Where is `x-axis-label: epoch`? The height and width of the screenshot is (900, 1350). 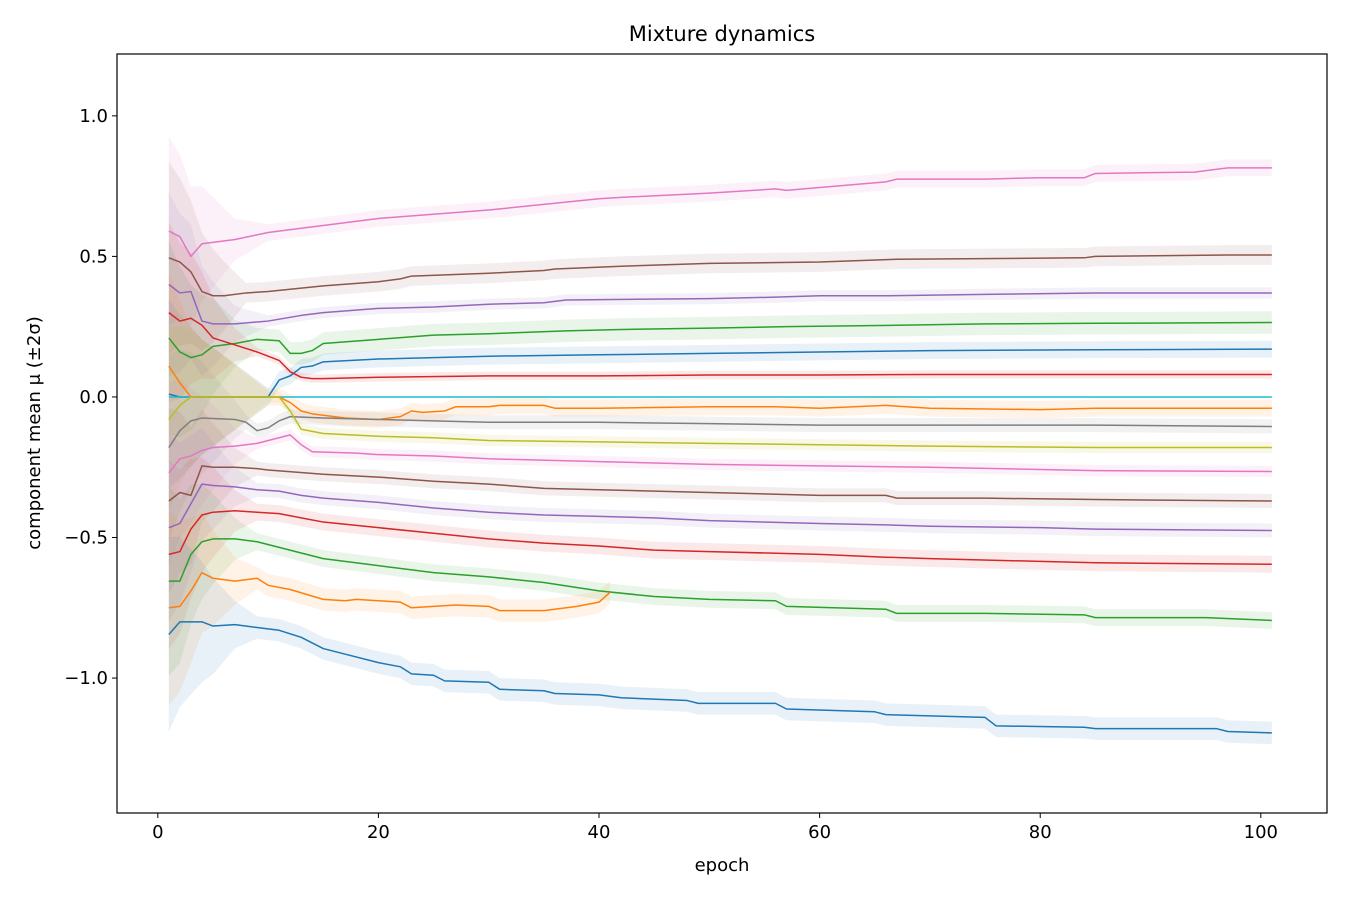
x-axis-label: epoch is located at coordinates (722, 865).